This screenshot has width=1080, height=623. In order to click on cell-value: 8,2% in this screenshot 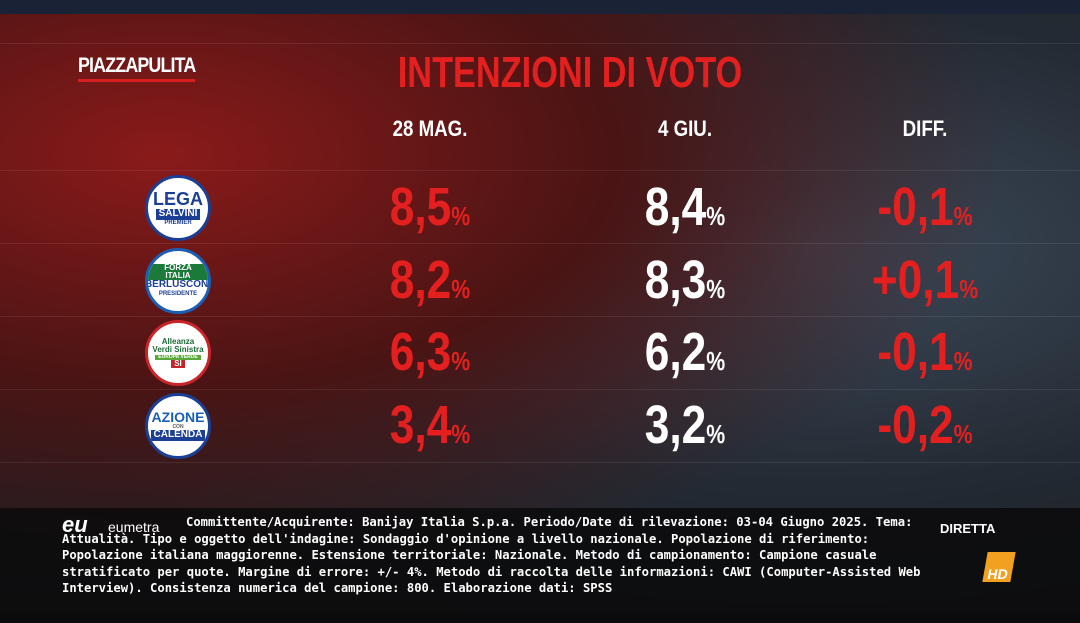, I will do `click(430, 280)`.